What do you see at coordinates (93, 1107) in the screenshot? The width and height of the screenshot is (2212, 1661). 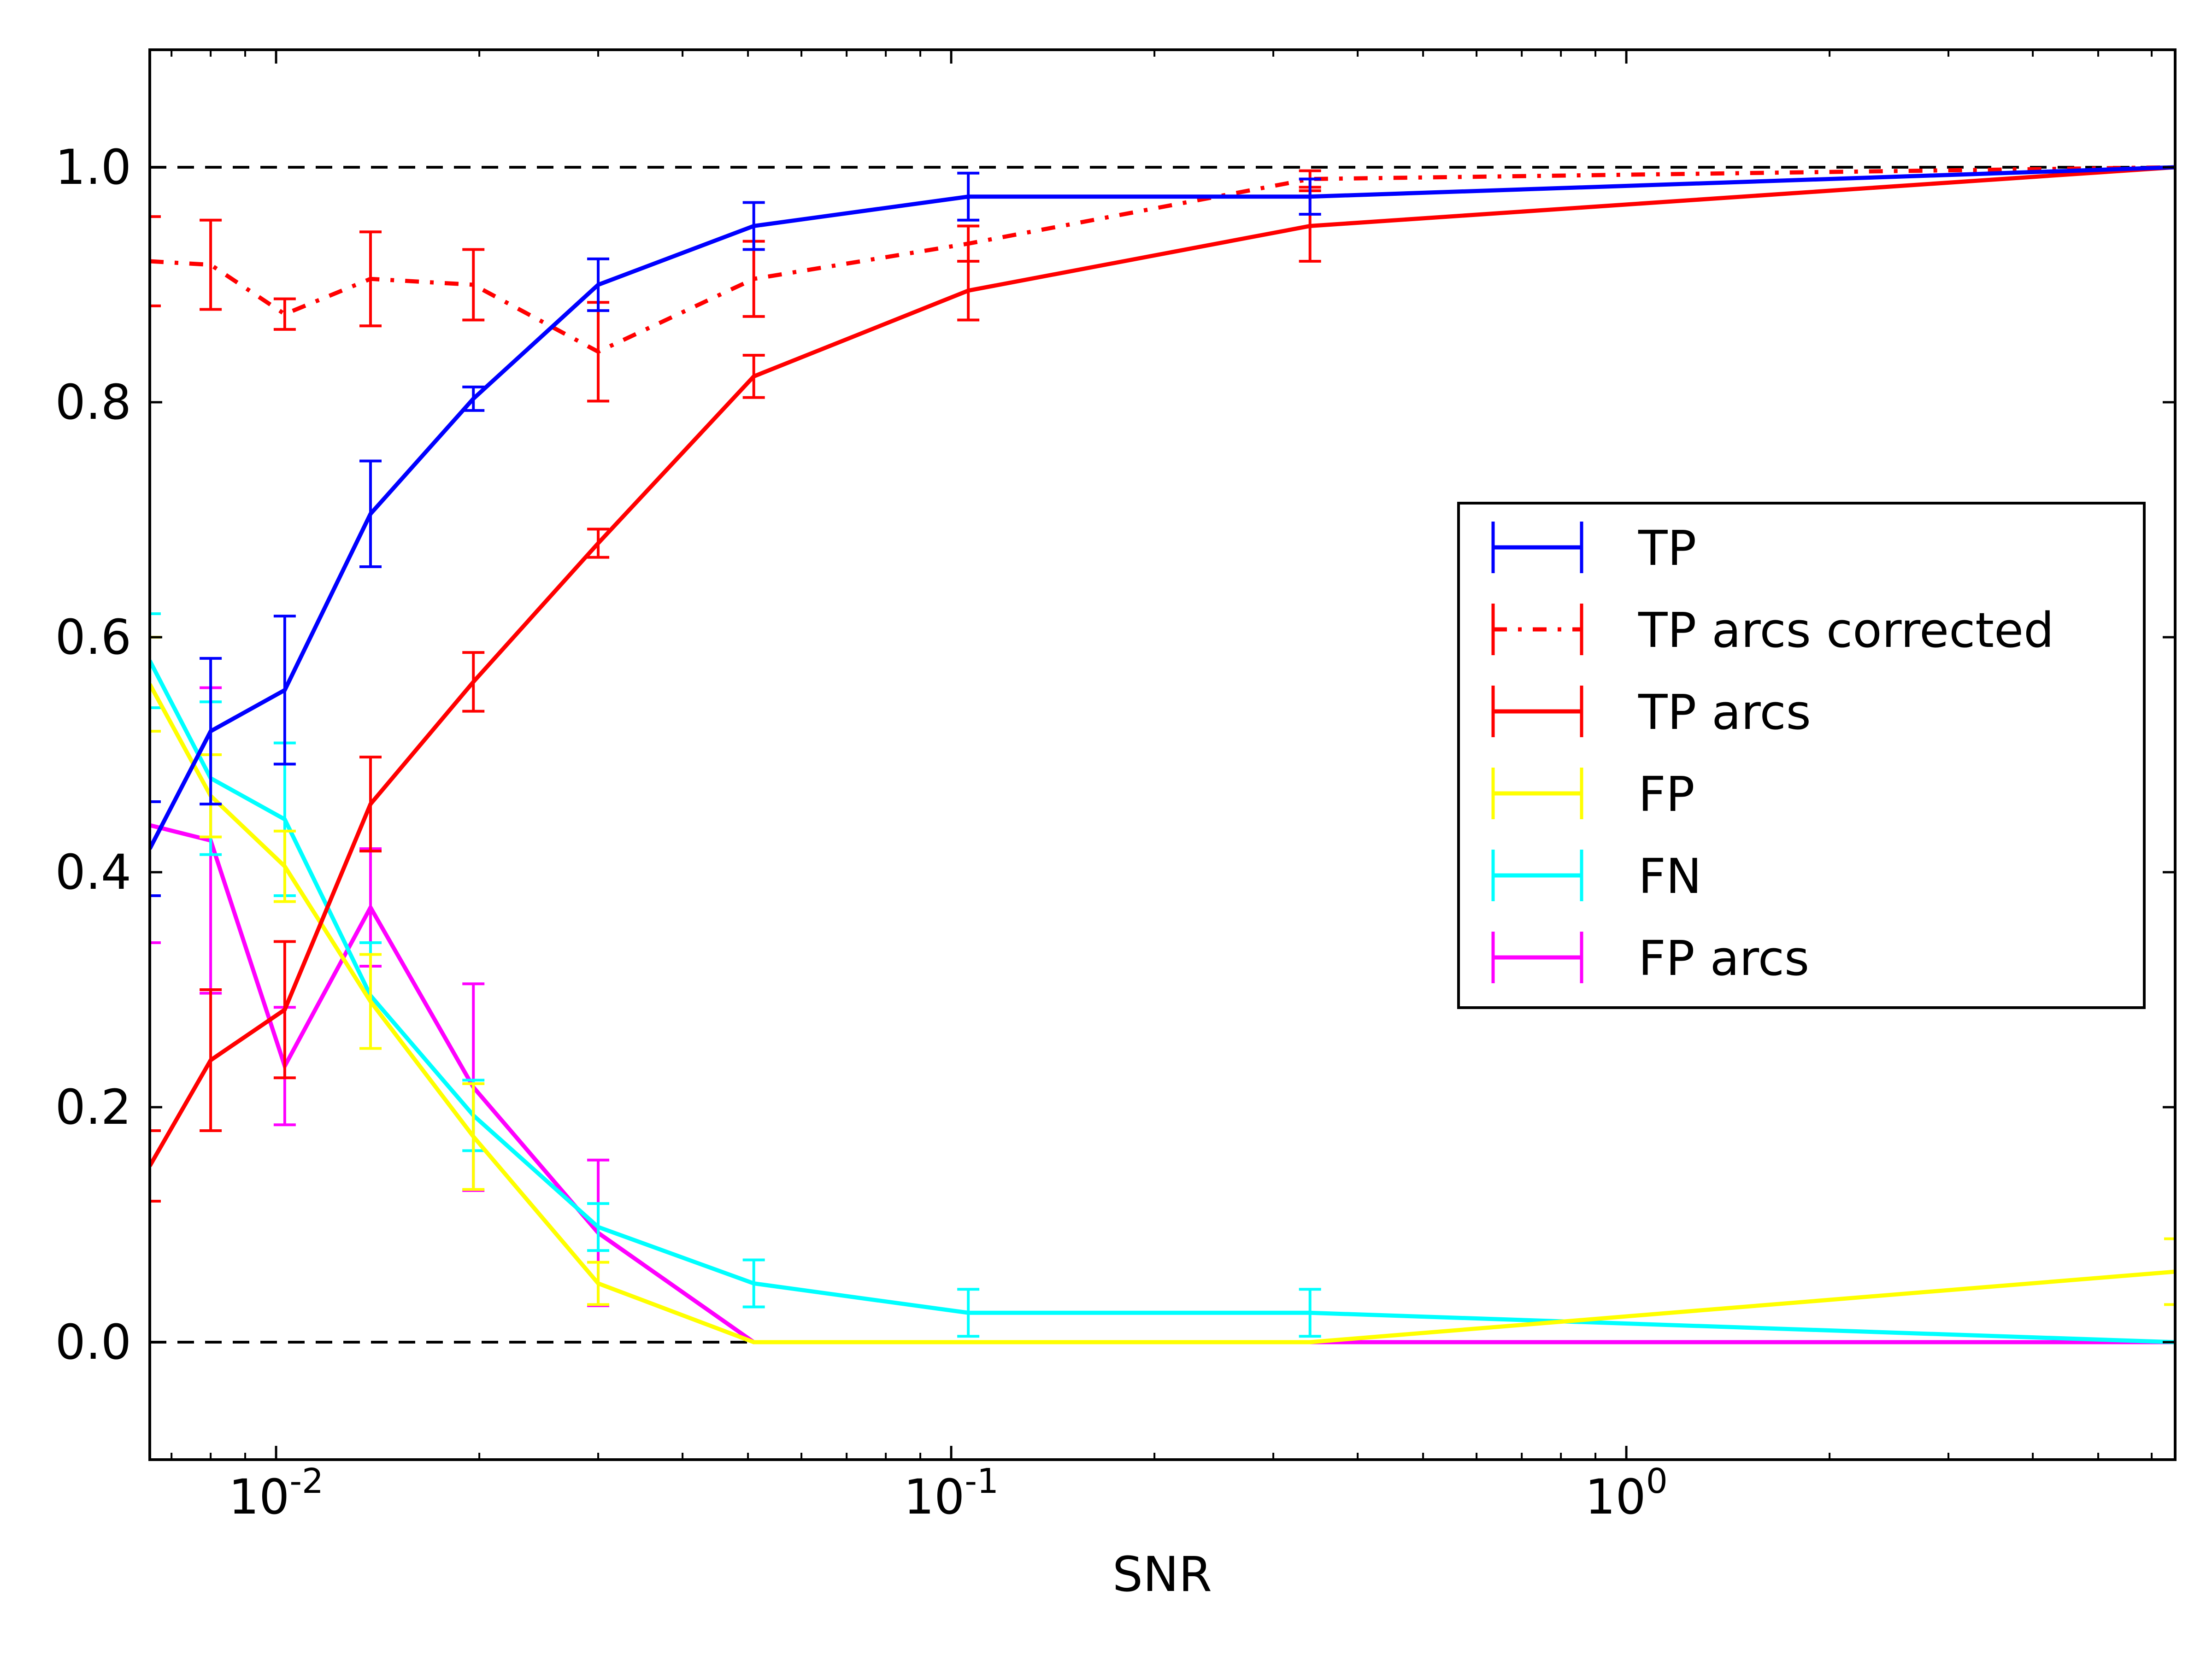 I see `y-tick-label: 0.2` at bounding box center [93, 1107].